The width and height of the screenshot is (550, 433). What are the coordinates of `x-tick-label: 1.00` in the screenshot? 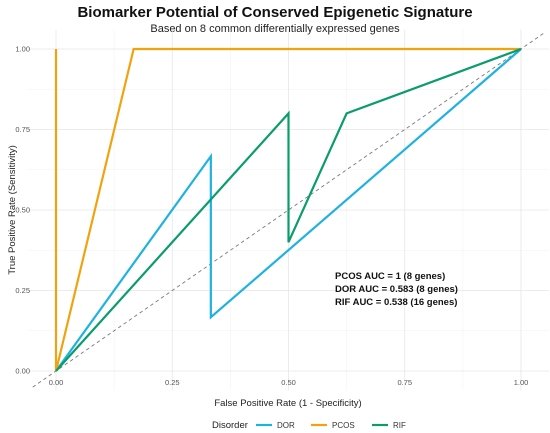 It's located at (521, 382).